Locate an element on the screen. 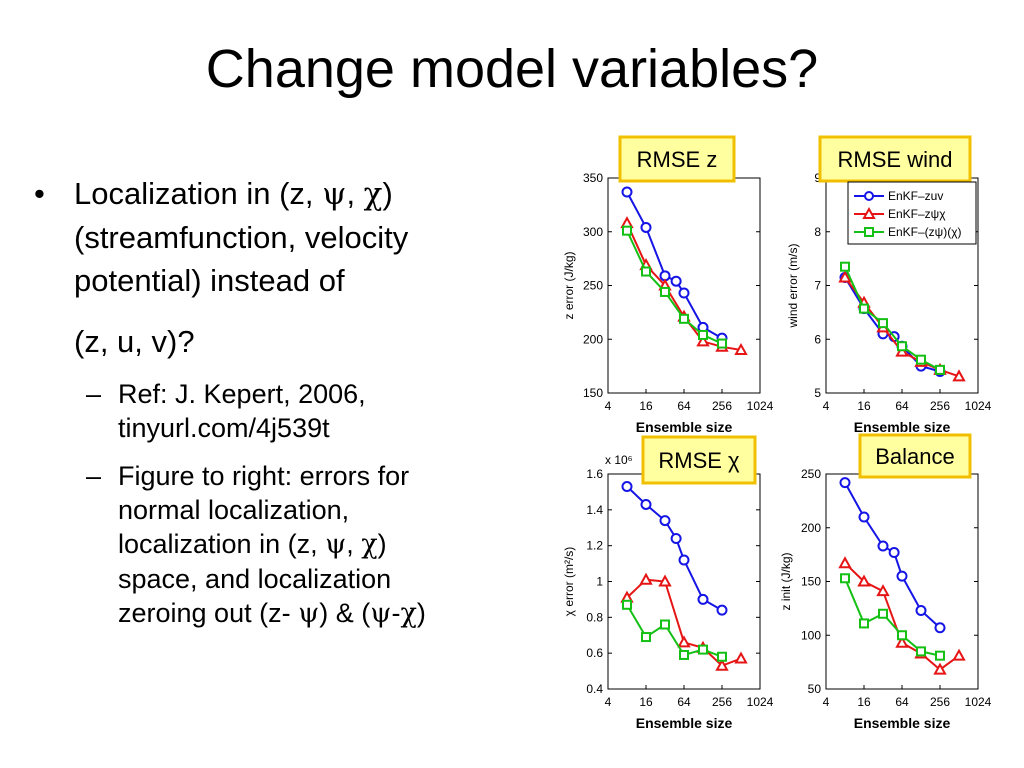 The image size is (1024, 768). text-segment: (streamfunction, velocity is located at coordinates (241, 237).